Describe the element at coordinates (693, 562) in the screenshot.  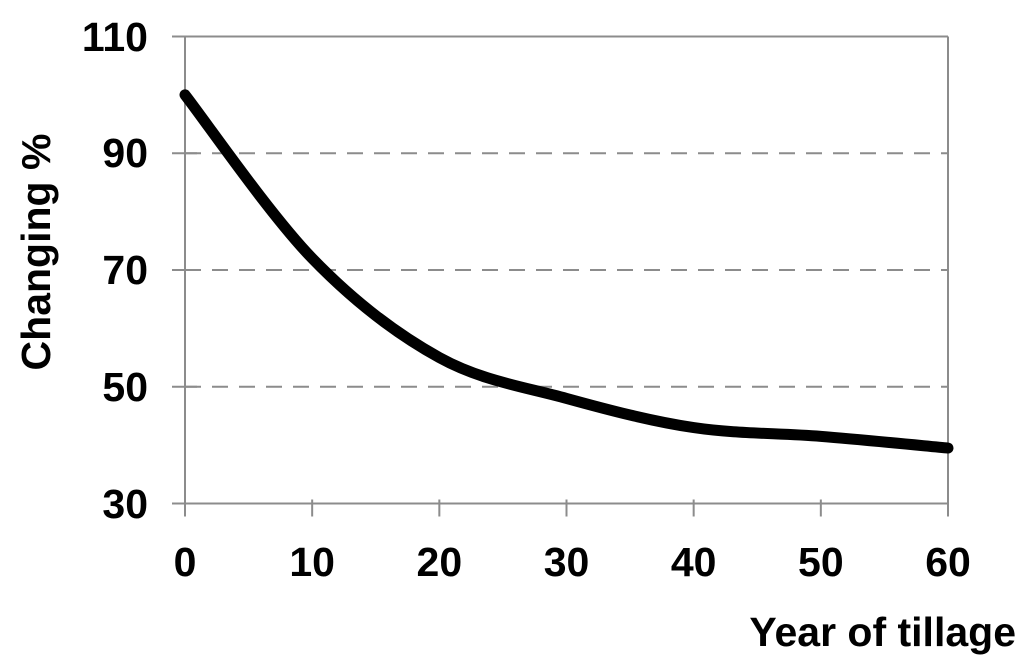
I see `x-tick-label: 40` at that location.